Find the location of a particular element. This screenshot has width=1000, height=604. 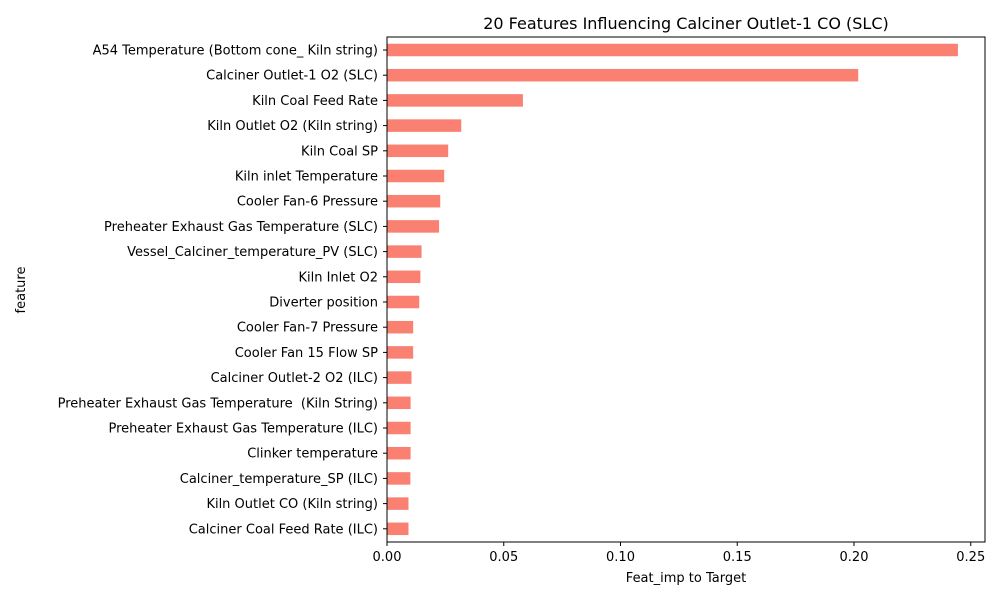

y-tick-label: Clinker temperature is located at coordinates (312, 454).